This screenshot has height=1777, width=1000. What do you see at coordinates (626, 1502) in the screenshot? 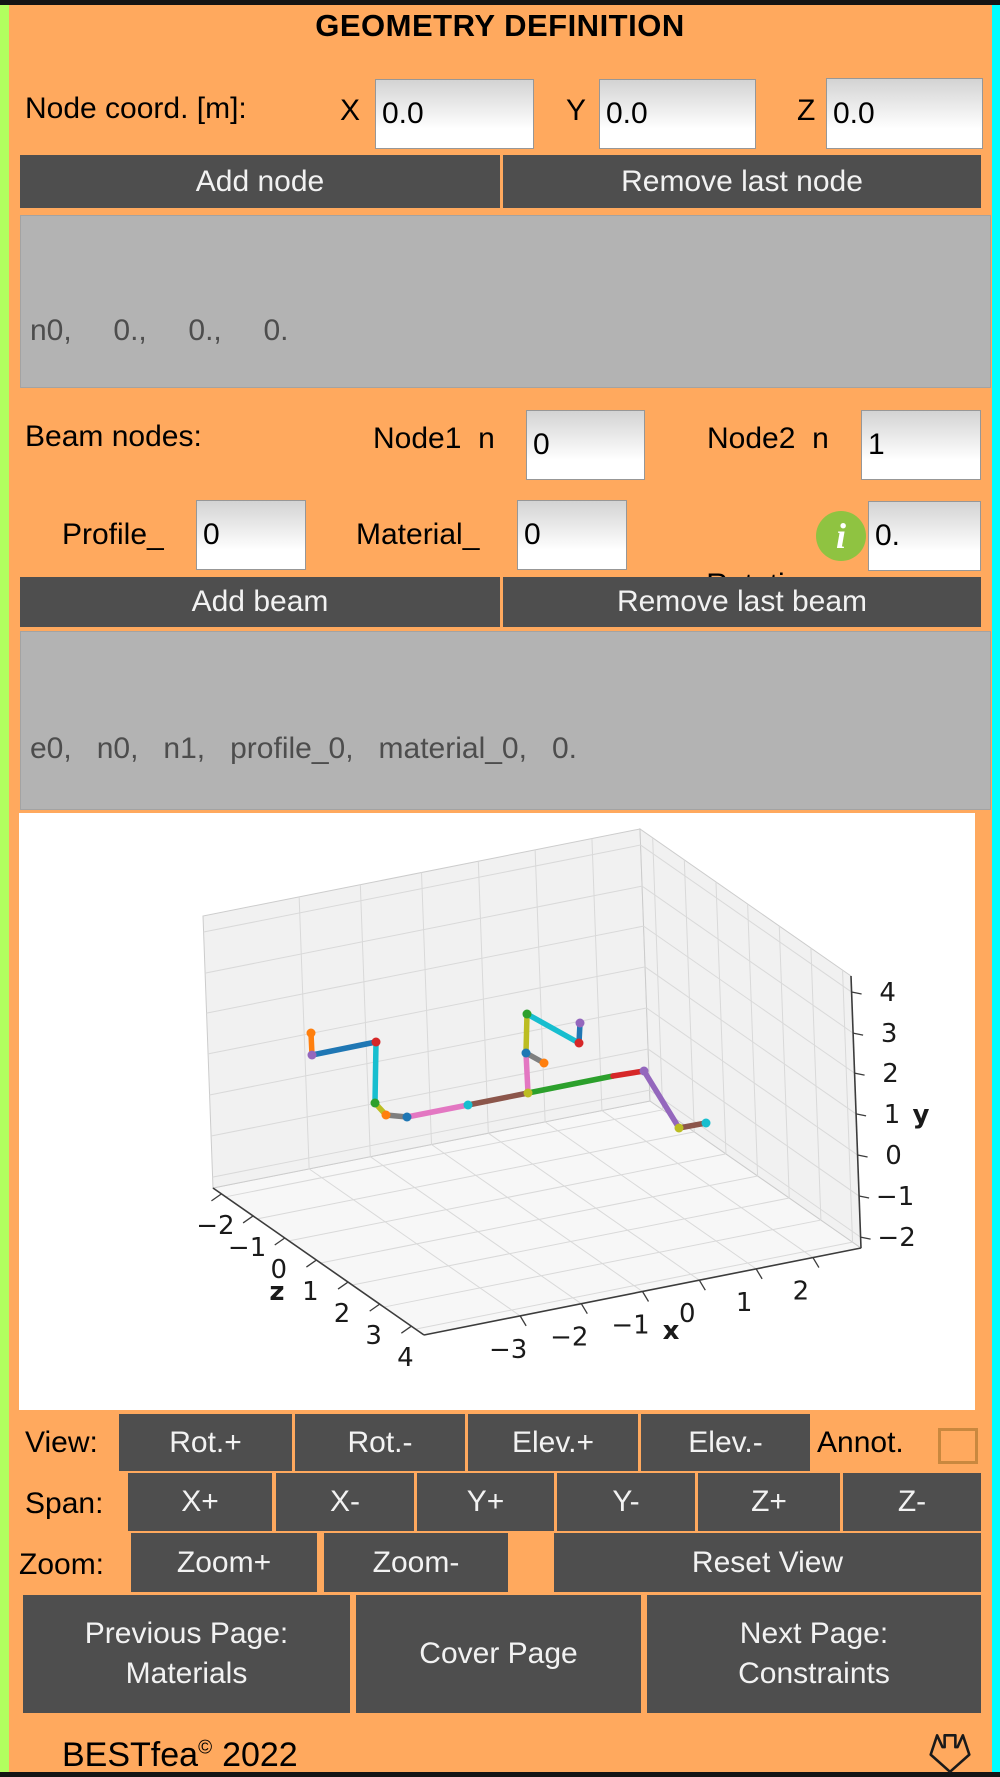
I see `span-y-minus-button: Y-` at bounding box center [626, 1502].